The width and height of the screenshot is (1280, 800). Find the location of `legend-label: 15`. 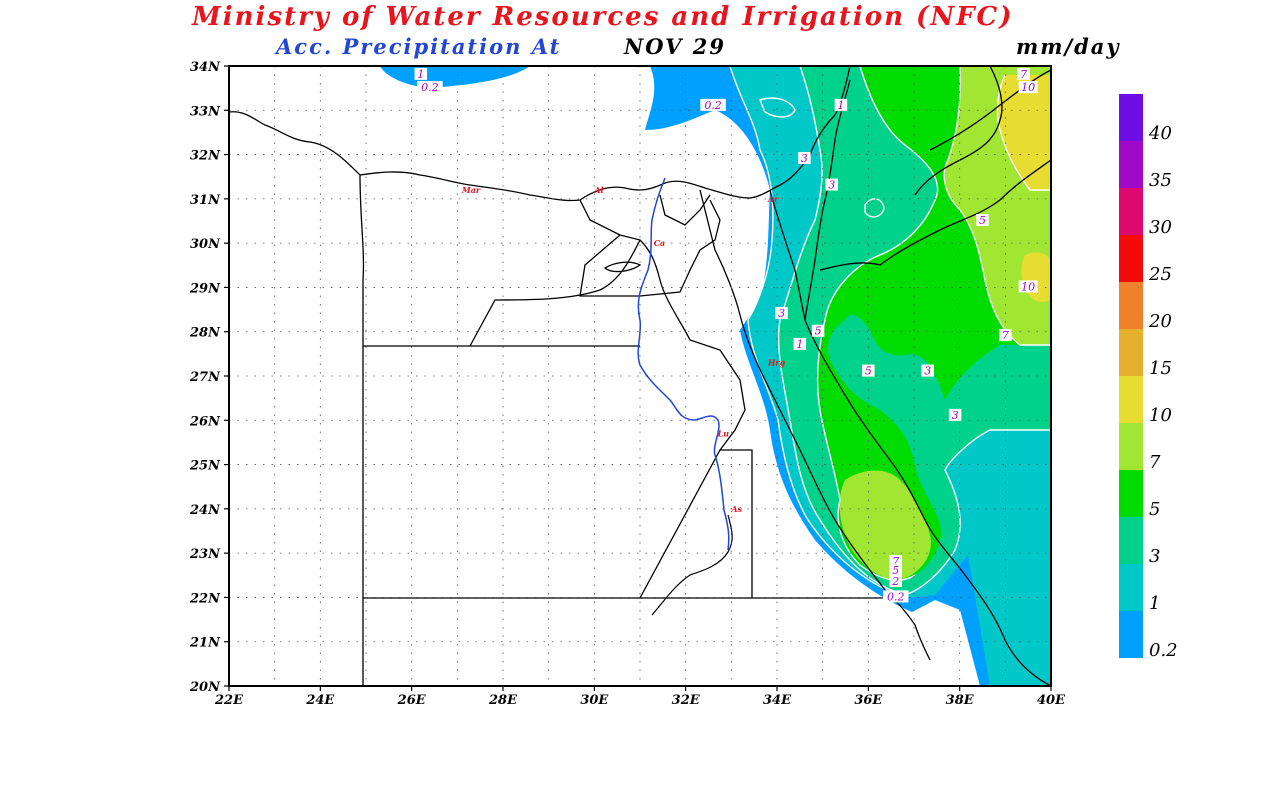

legend-label: 15 is located at coordinates (1160, 368).